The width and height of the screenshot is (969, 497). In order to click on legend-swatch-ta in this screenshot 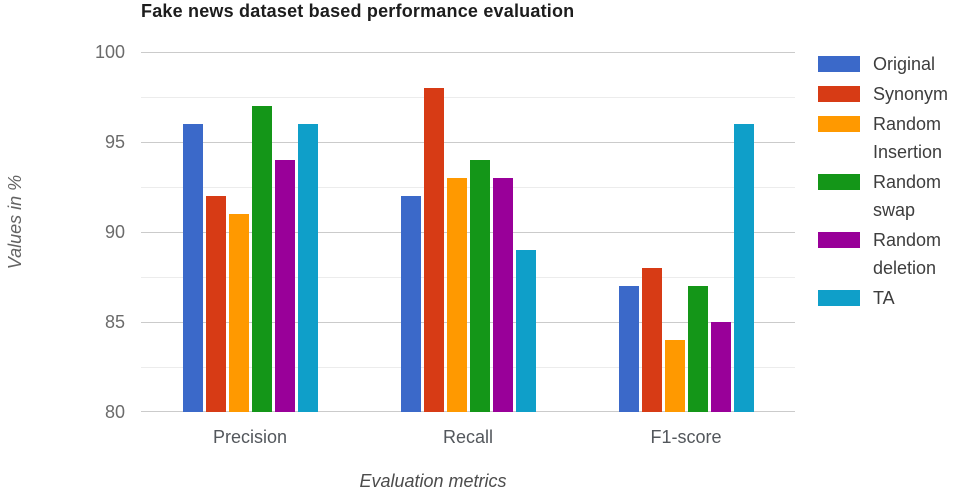, I will do `click(839, 298)`.